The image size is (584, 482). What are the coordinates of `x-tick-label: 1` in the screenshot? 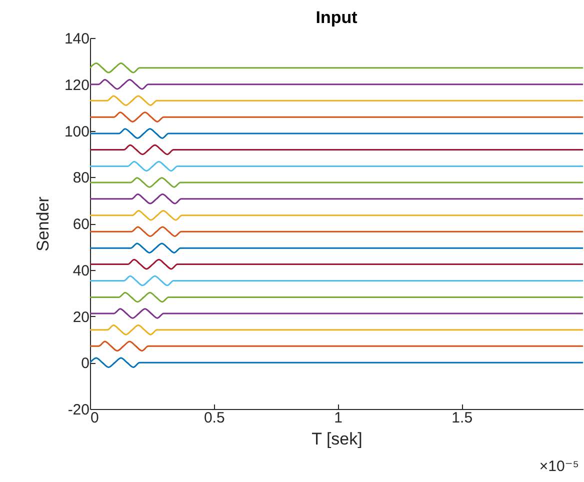 It's located at (338, 418).